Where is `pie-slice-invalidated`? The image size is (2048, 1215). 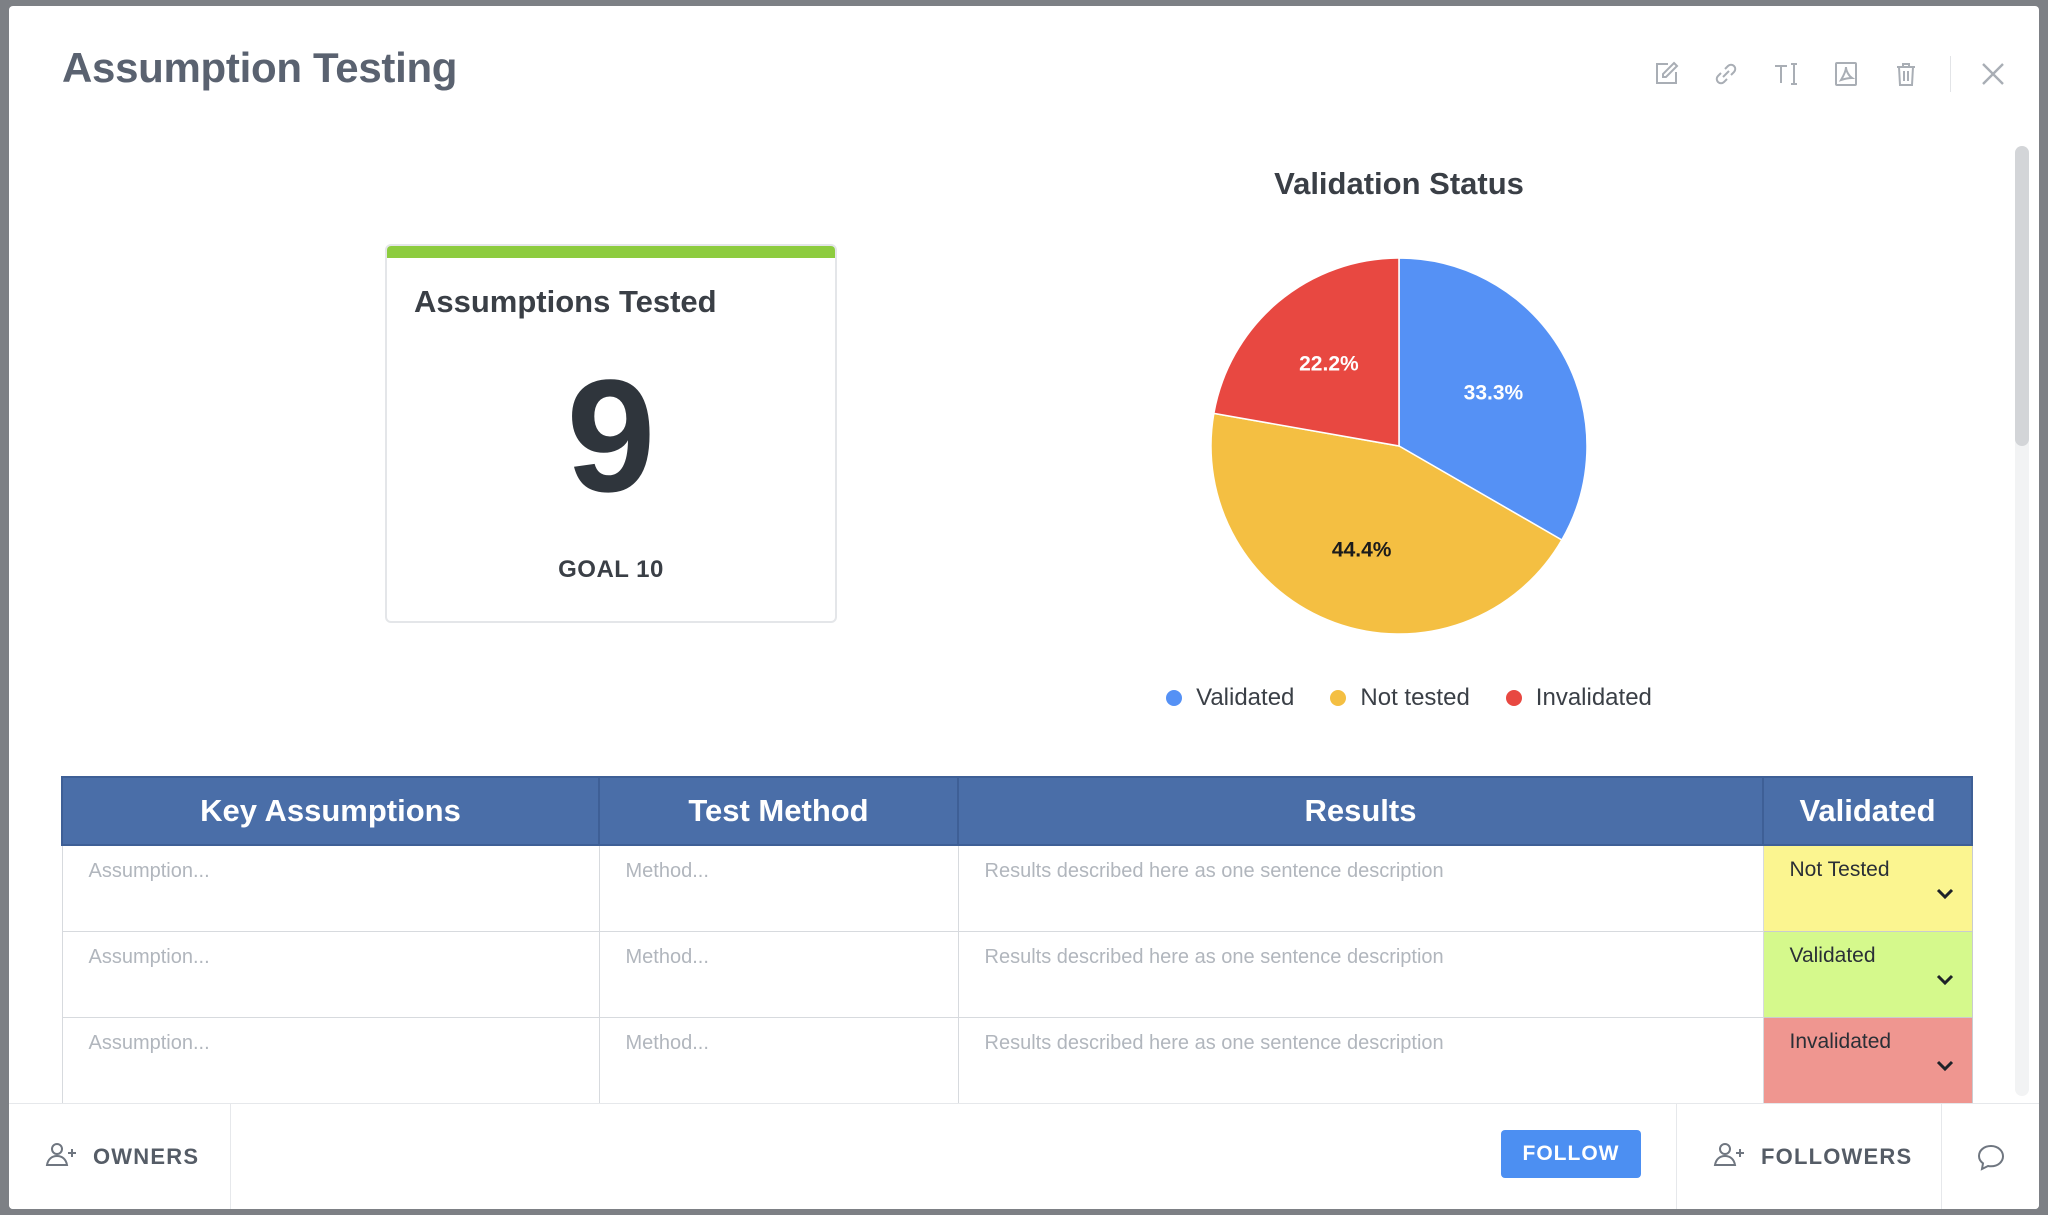
pie-slice-invalidated is located at coordinates (1306, 352).